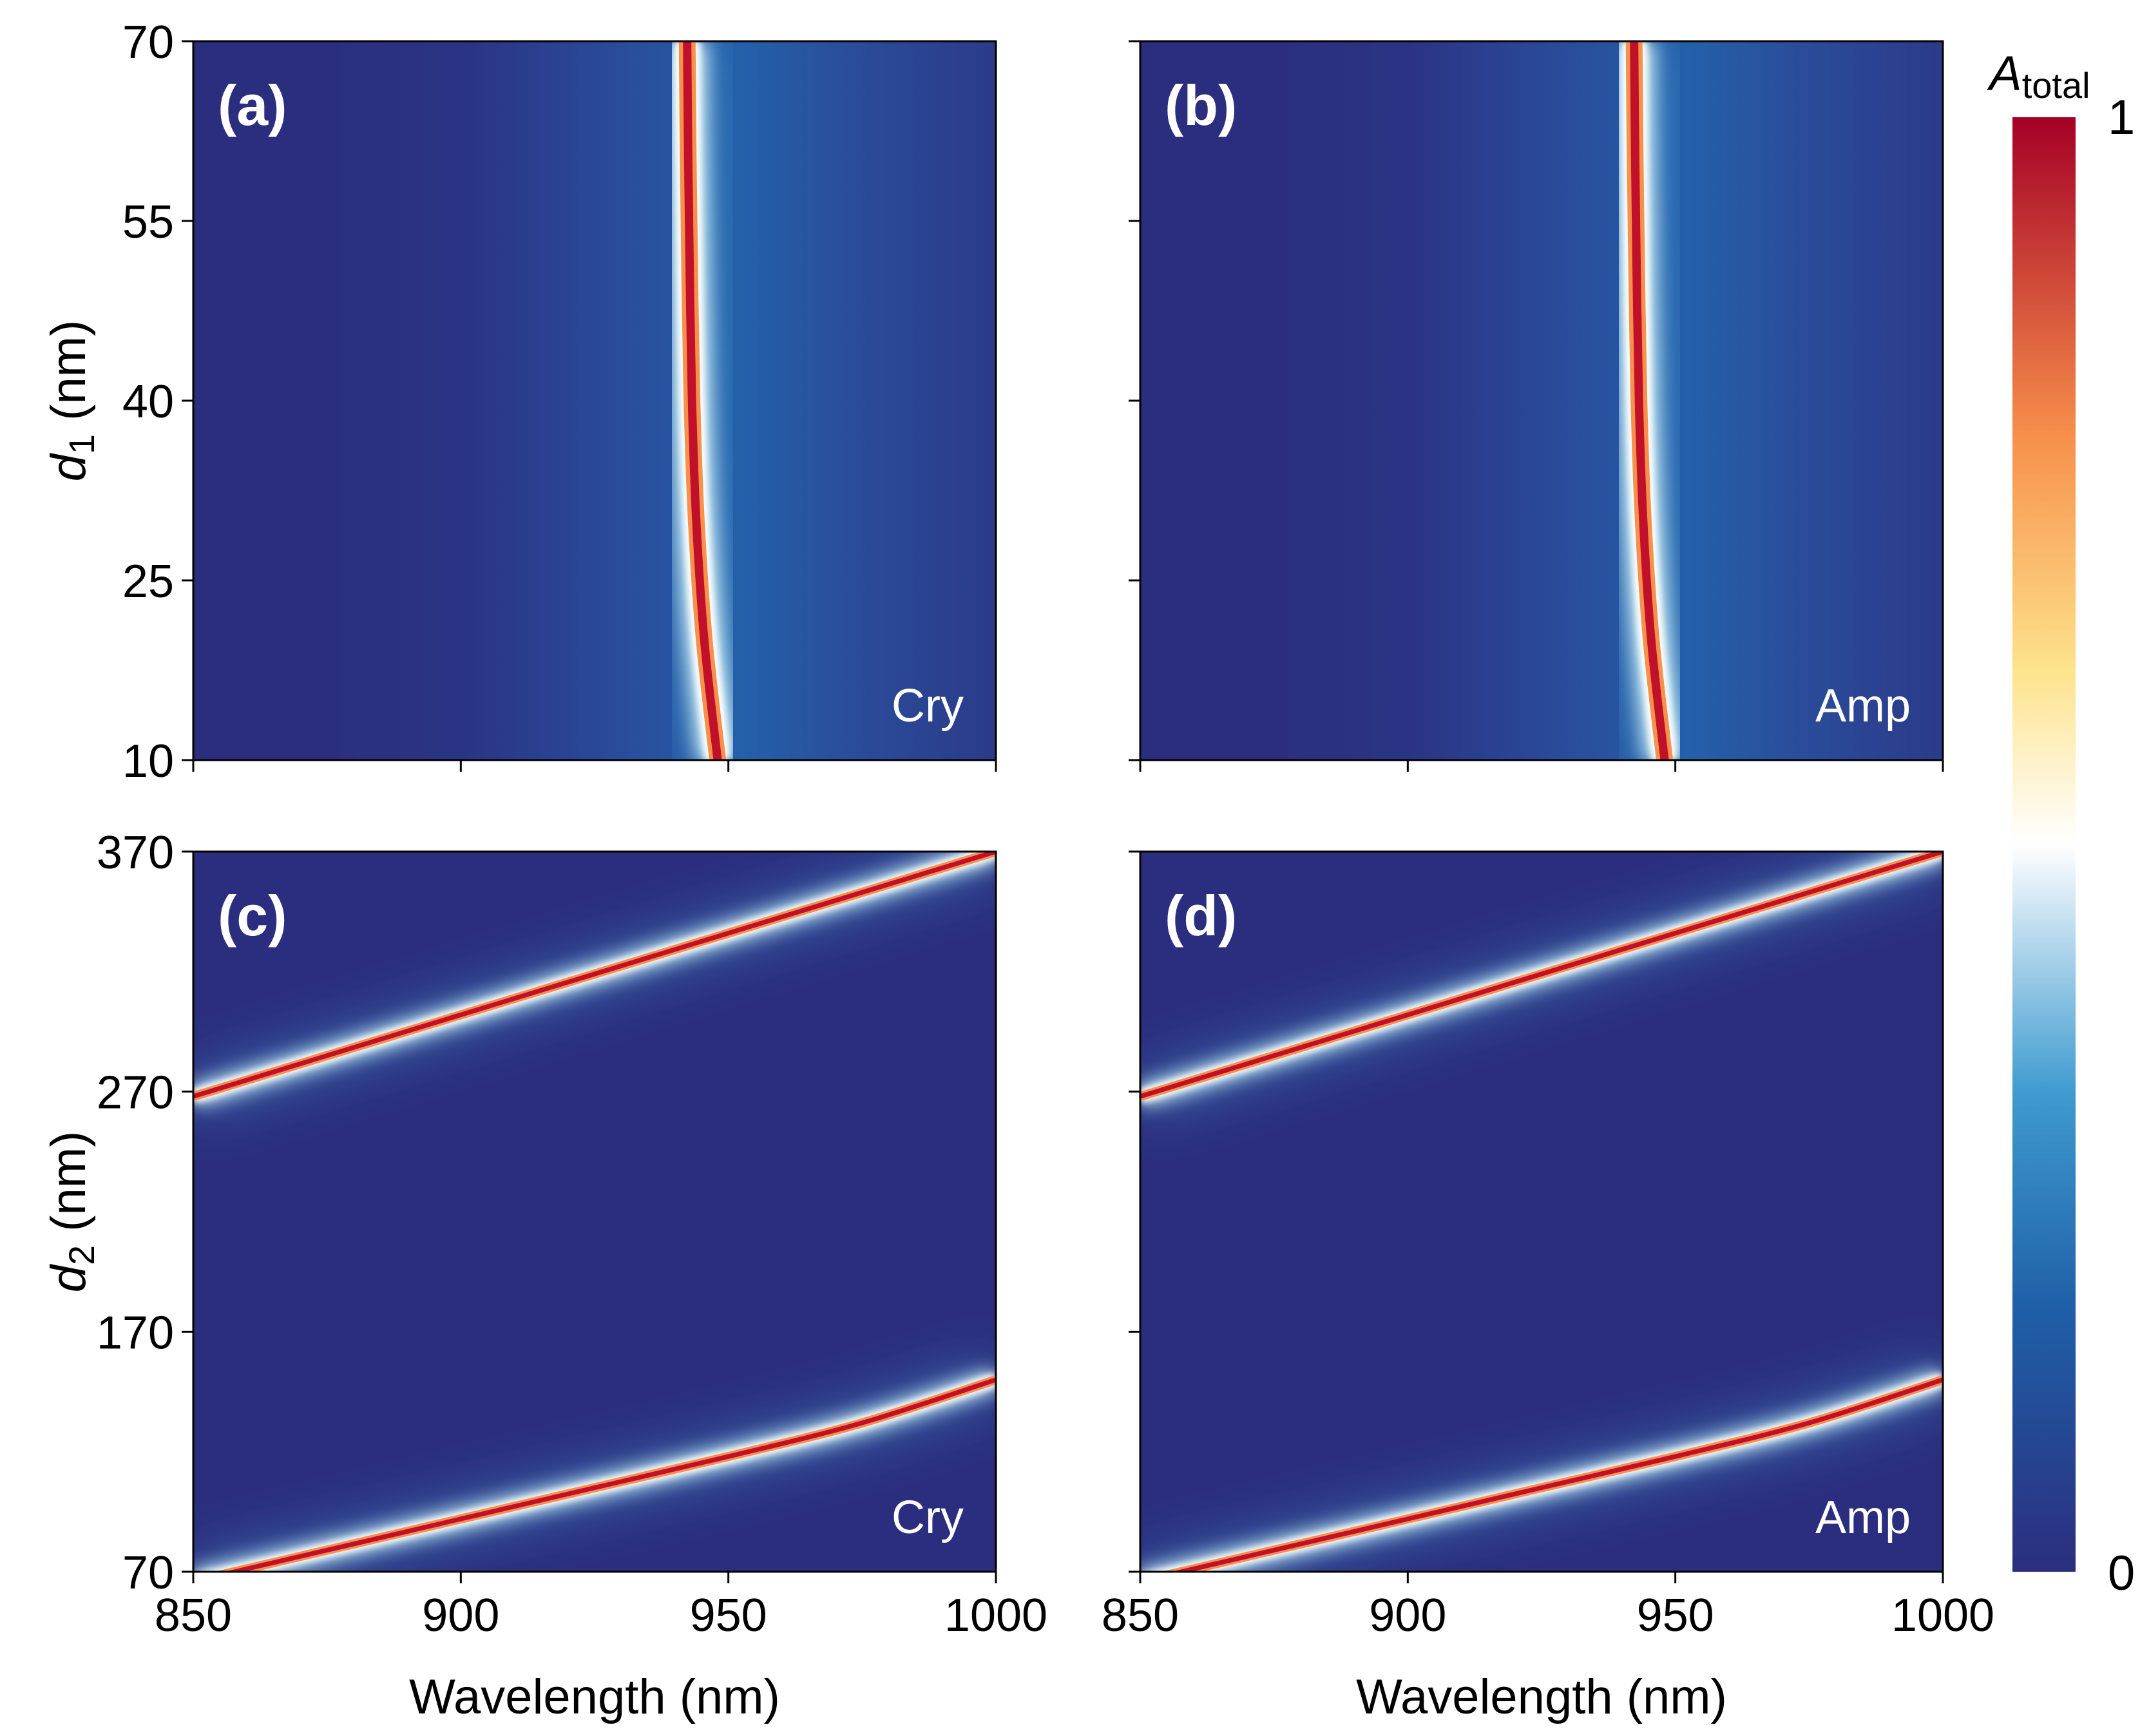 The image size is (2140, 1736). What do you see at coordinates (71, 1212) in the screenshot?
I see `y-axis-title: d2 (nm)` at bounding box center [71, 1212].